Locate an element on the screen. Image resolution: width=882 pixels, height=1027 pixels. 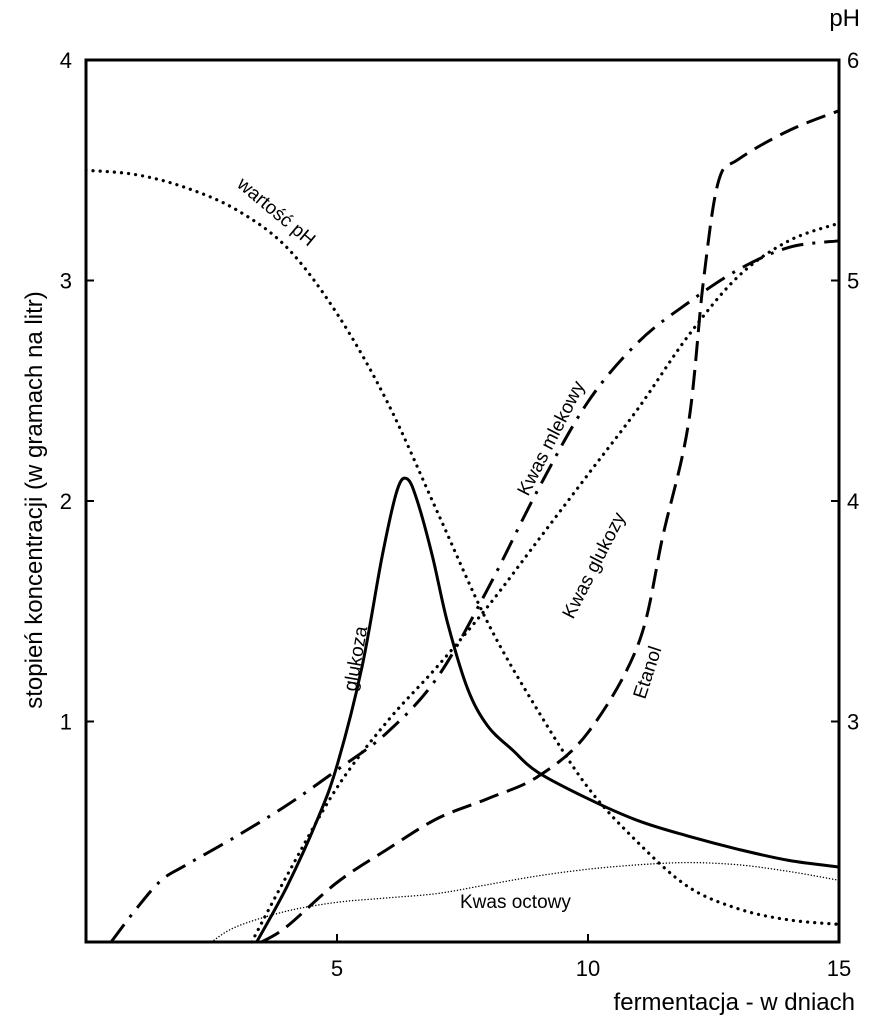
y2-tick-label: 6 is located at coordinates (853, 60).